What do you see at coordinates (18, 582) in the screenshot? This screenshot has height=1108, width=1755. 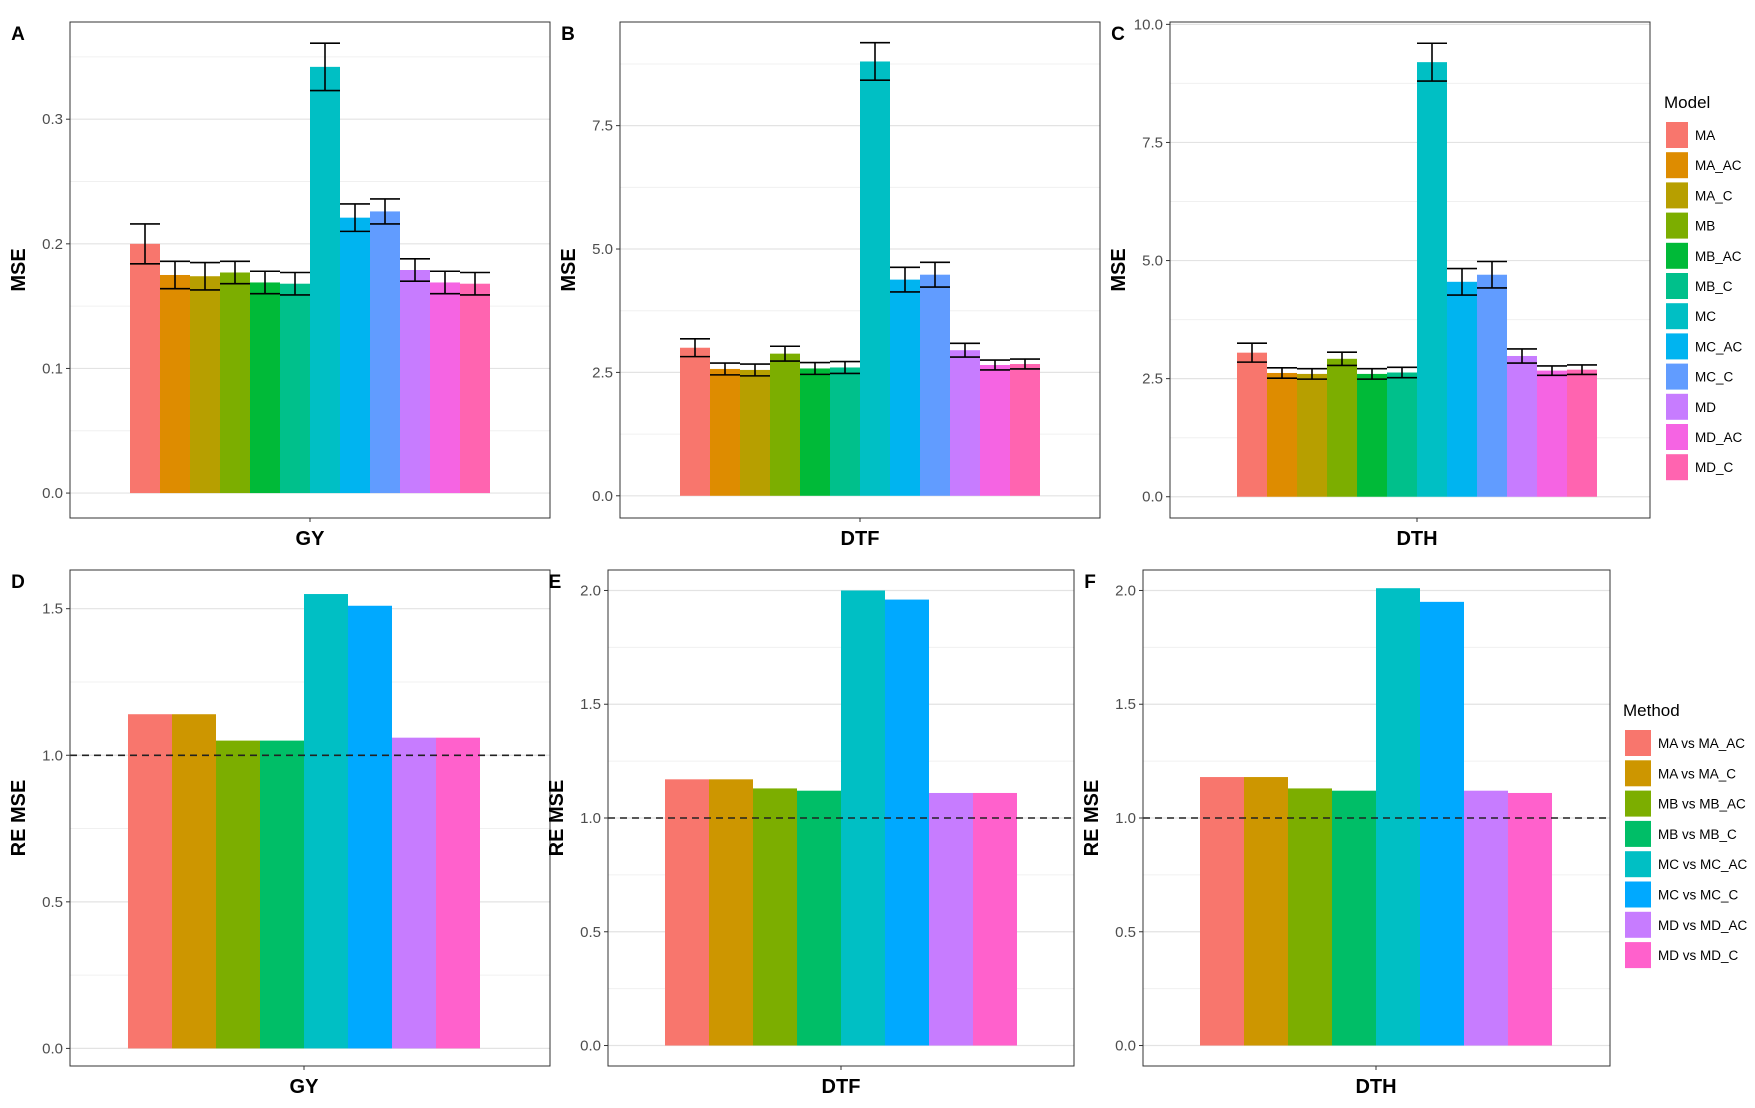 I see `panel-tag: D` at bounding box center [18, 582].